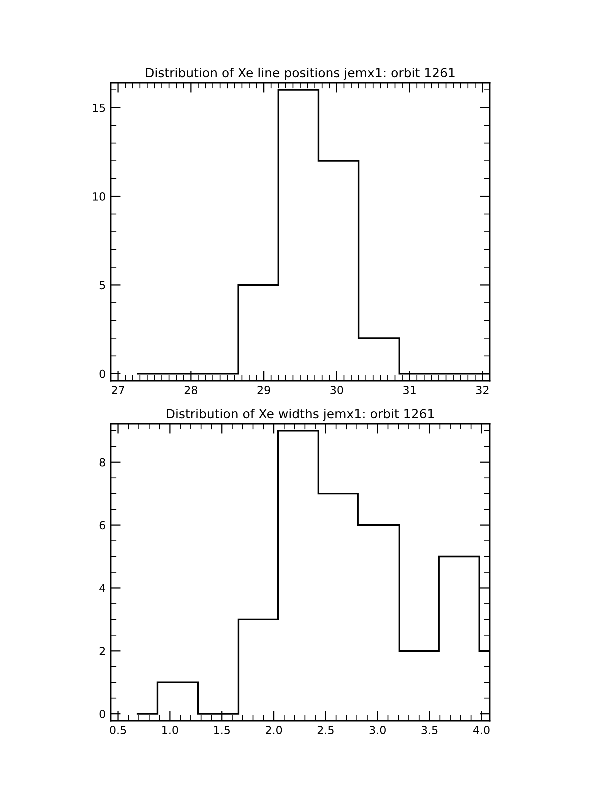 Image resolution: width=612 pixels, height=792 pixels. What do you see at coordinates (103, 462) in the screenshot?
I see `y-tick-label: 8` at bounding box center [103, 462].